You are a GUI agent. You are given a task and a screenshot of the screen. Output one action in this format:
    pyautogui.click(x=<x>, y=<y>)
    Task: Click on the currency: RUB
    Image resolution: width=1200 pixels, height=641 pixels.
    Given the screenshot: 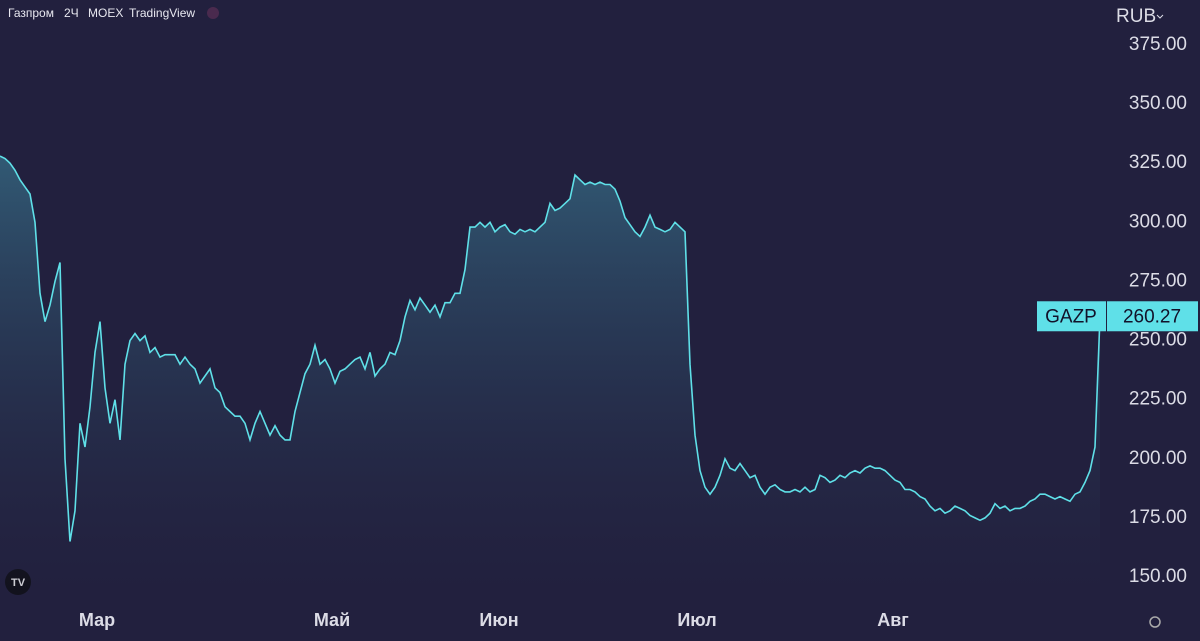 What is the action you would take?
    pyautogui.click(x=1136, y=16)
    